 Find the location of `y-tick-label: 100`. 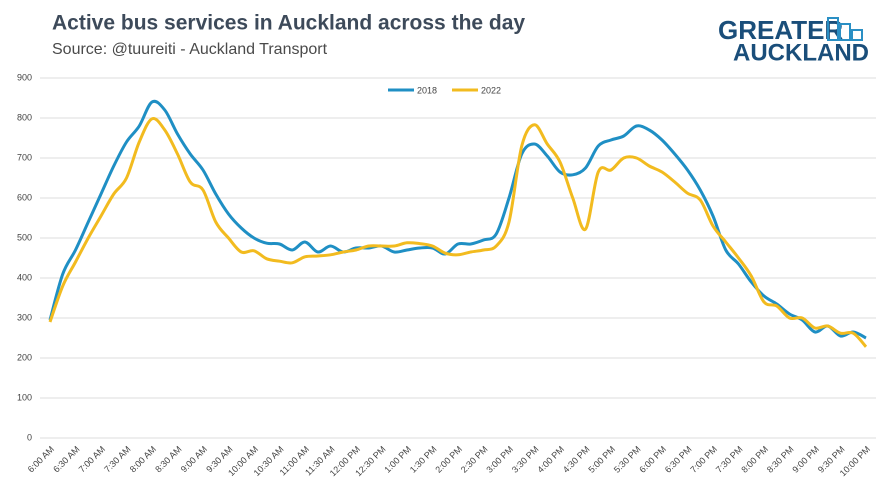

y-tick-label: 100 is located at coordinates (24, 397).